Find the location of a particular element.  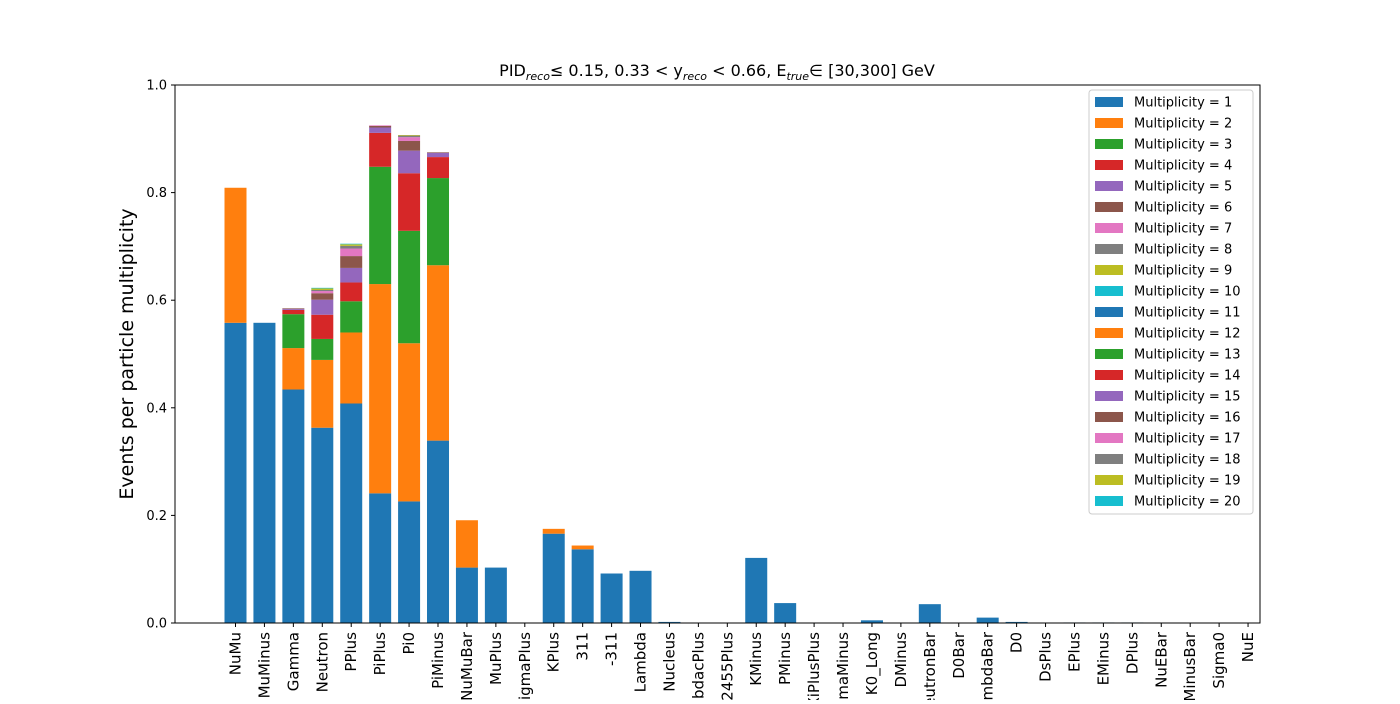

y-tick-label: 0.0 is located at coordinates (156, 624).